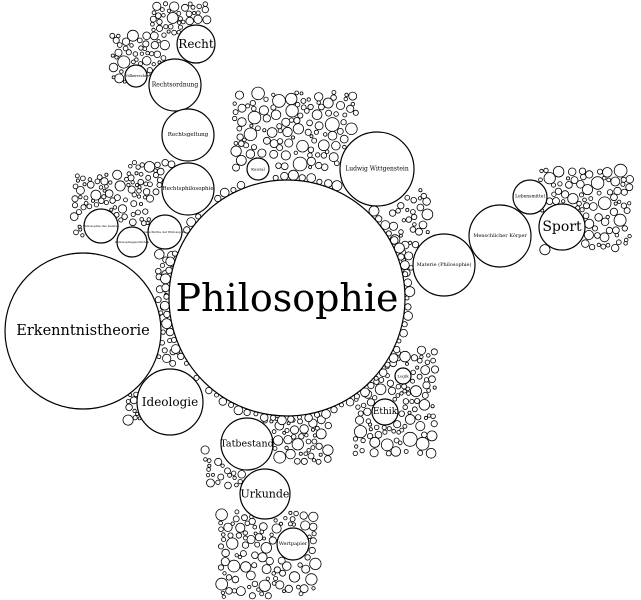 Image resolution: width=641 pixels, height=600 pixels. What do you see at coordinates (136, 76) in the screenshot?
I see `node-voelkerrecht: Völkerrecht` at bounding box center [136, 76].